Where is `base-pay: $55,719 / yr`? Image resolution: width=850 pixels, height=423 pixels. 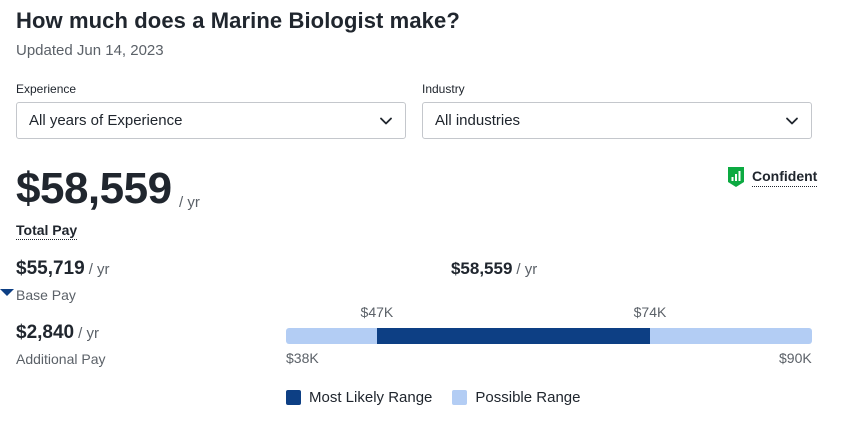
base-pay: $55,719 / yr is located at coordinates (63, 269).